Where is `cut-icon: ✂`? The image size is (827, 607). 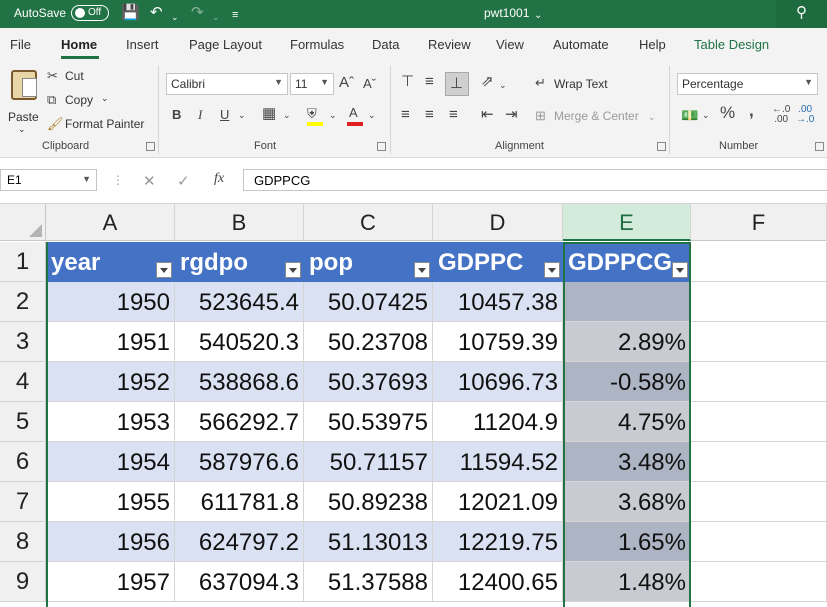 cut-icon: ✂ is located at coordinates (52, 75).